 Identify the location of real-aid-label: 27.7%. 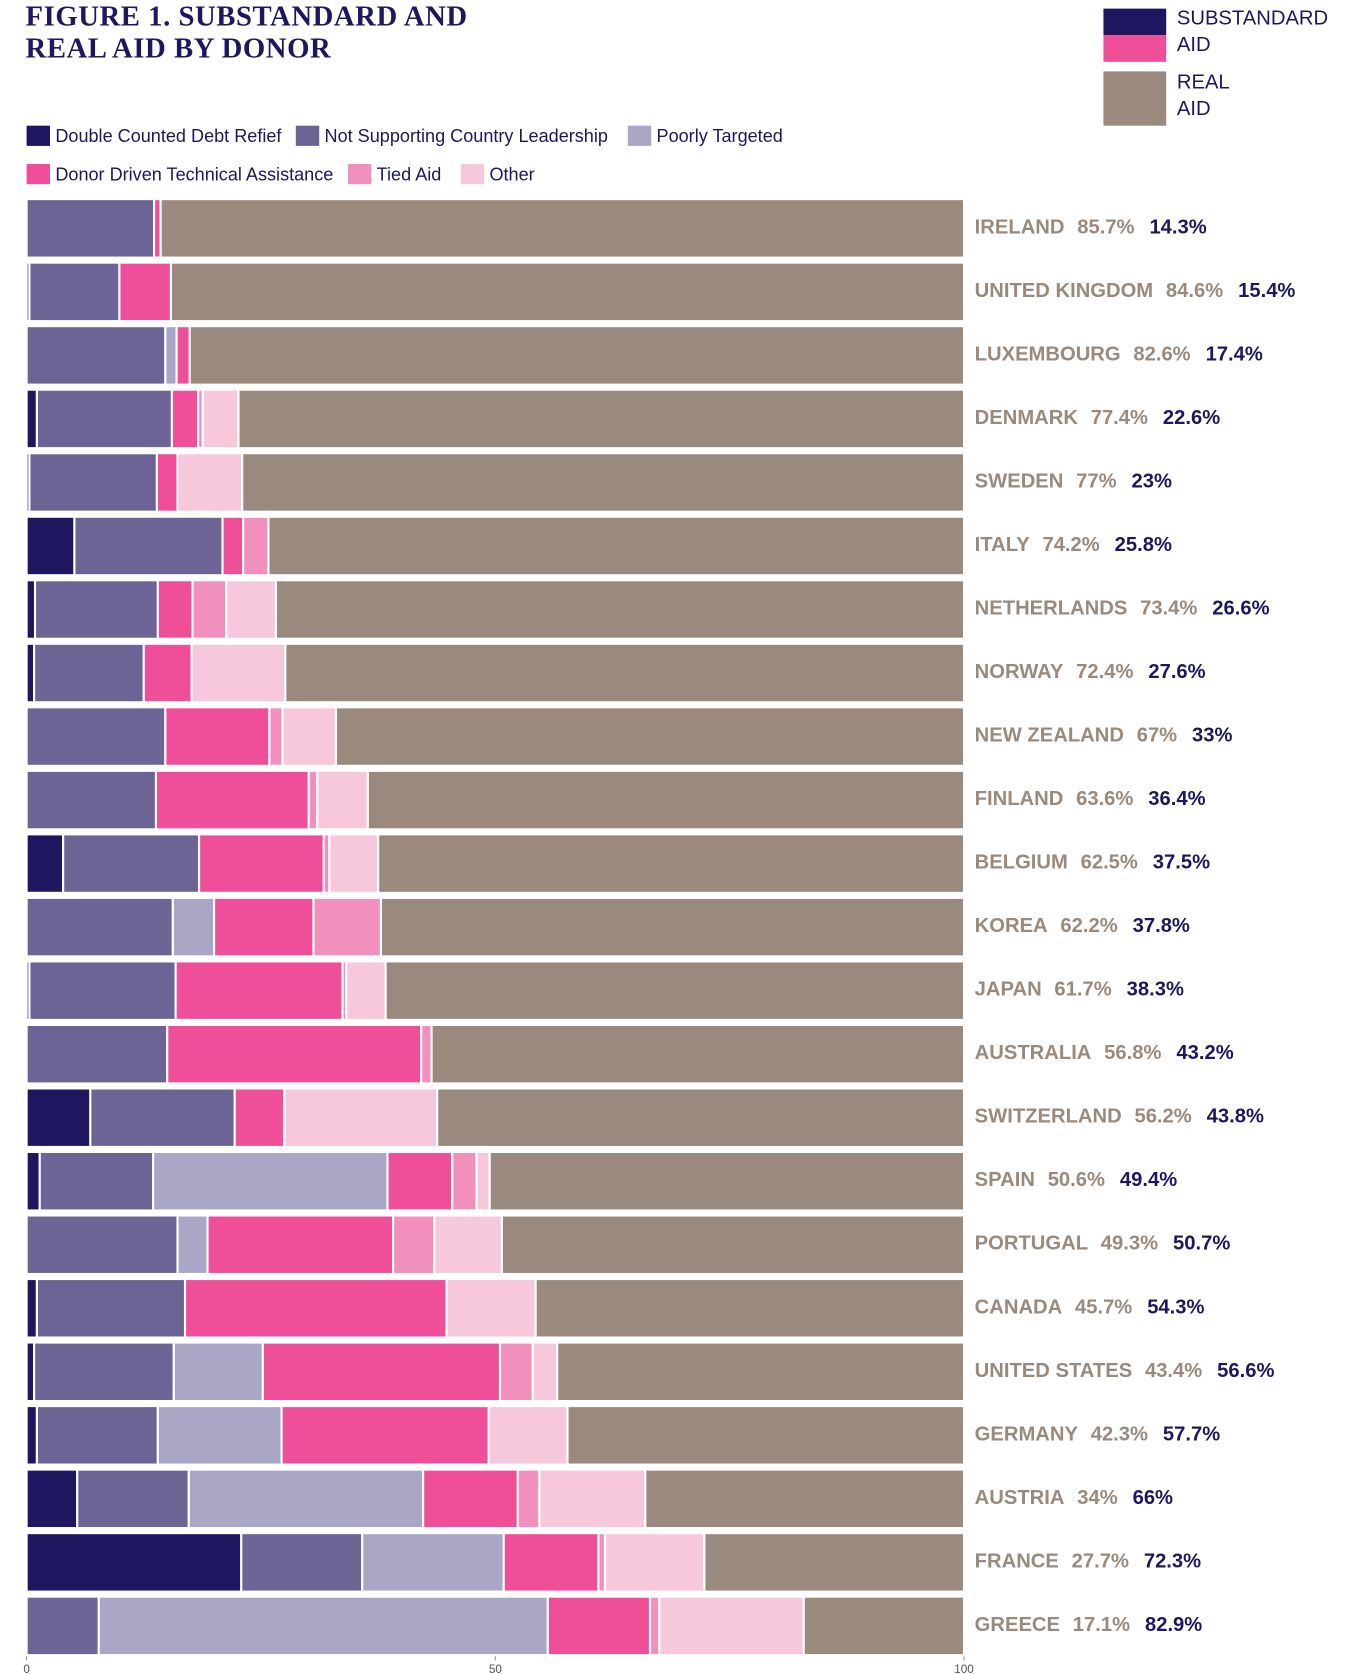
(1100, 1562).